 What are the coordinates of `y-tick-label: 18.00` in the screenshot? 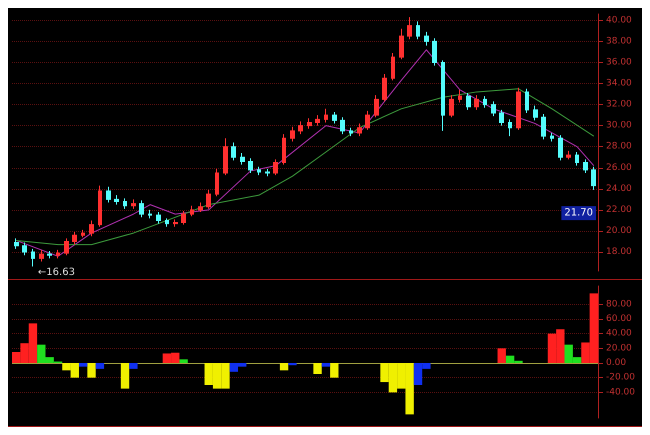 It's located at (619, 252).